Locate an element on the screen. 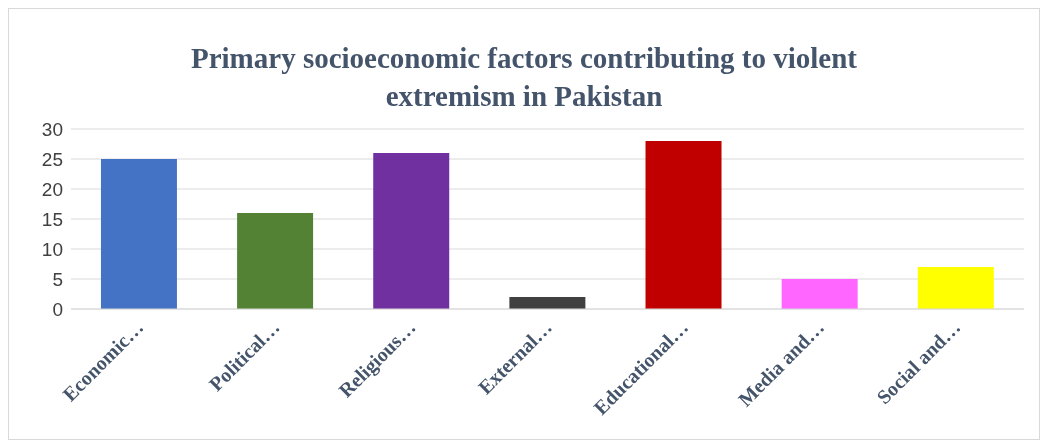  y-tick-label: 20 is located at coordinates (52, 189).